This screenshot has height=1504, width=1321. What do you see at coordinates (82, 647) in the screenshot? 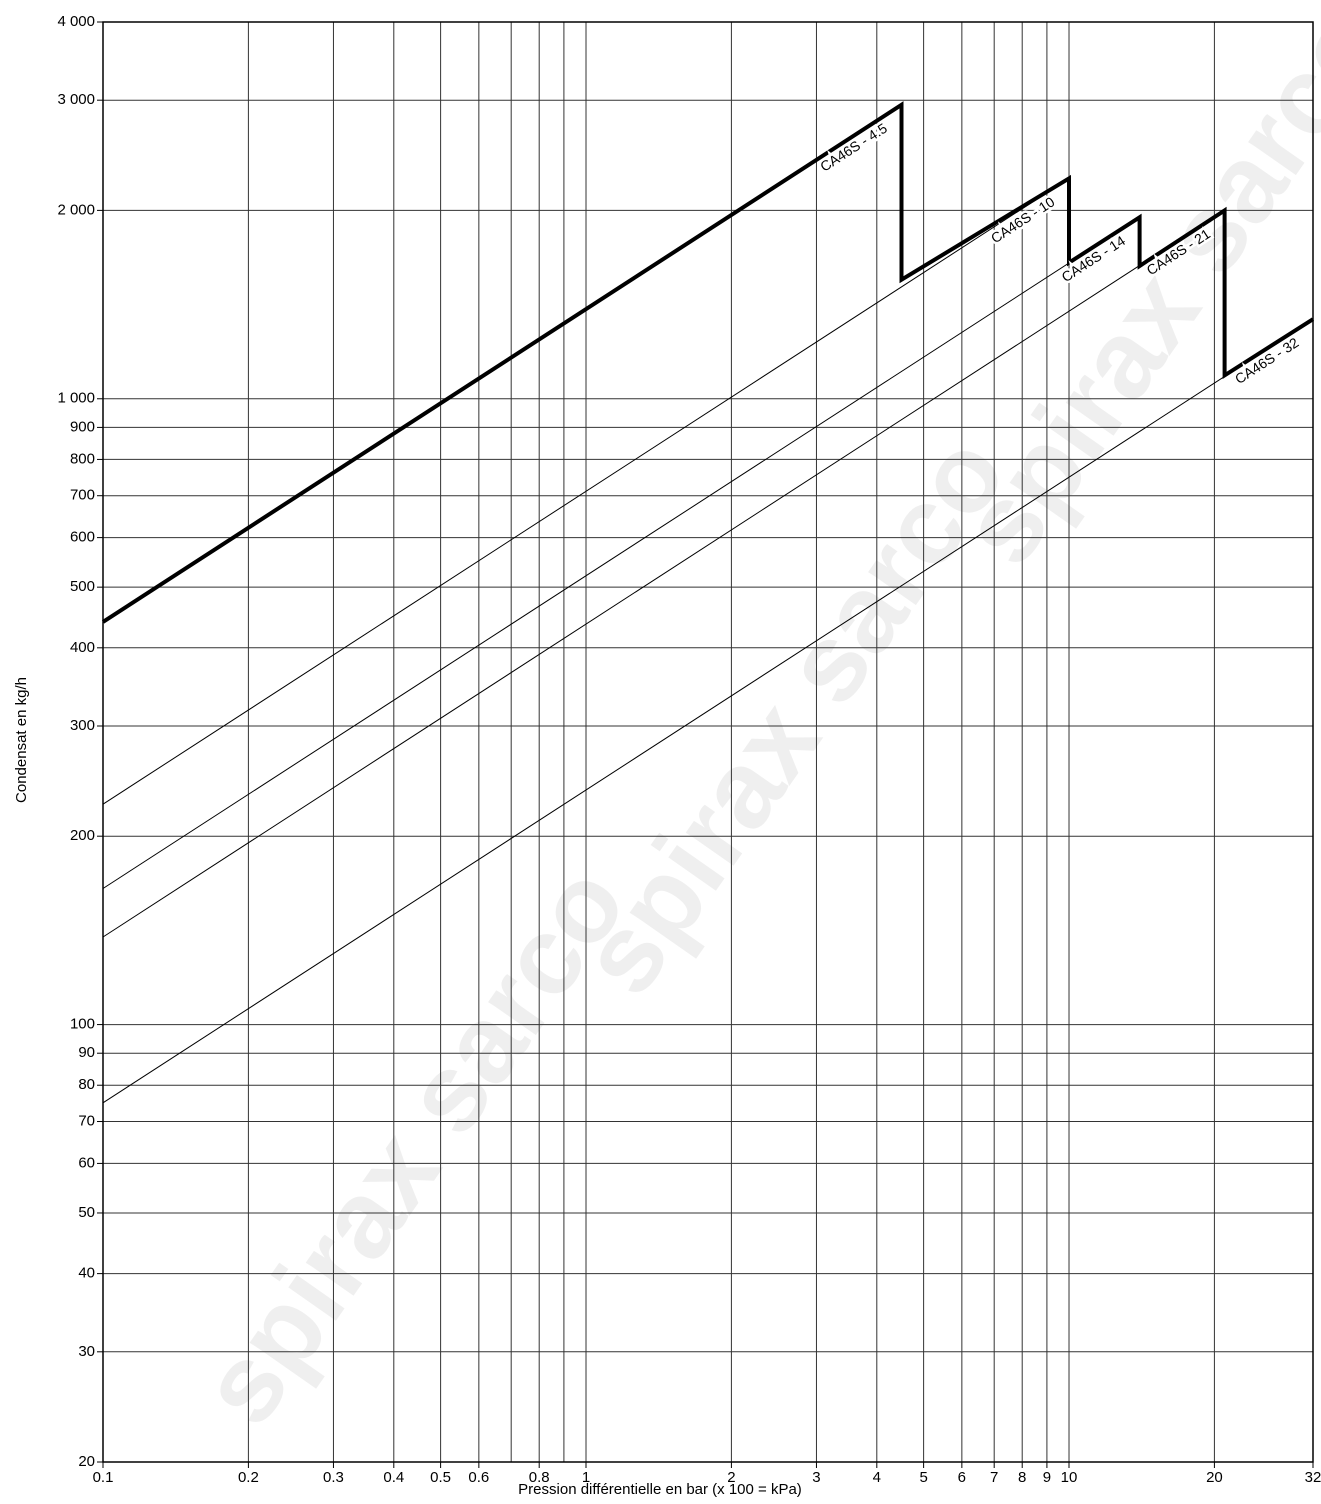
I see `y-tick-label: 400` at bounding box center [82, 647].